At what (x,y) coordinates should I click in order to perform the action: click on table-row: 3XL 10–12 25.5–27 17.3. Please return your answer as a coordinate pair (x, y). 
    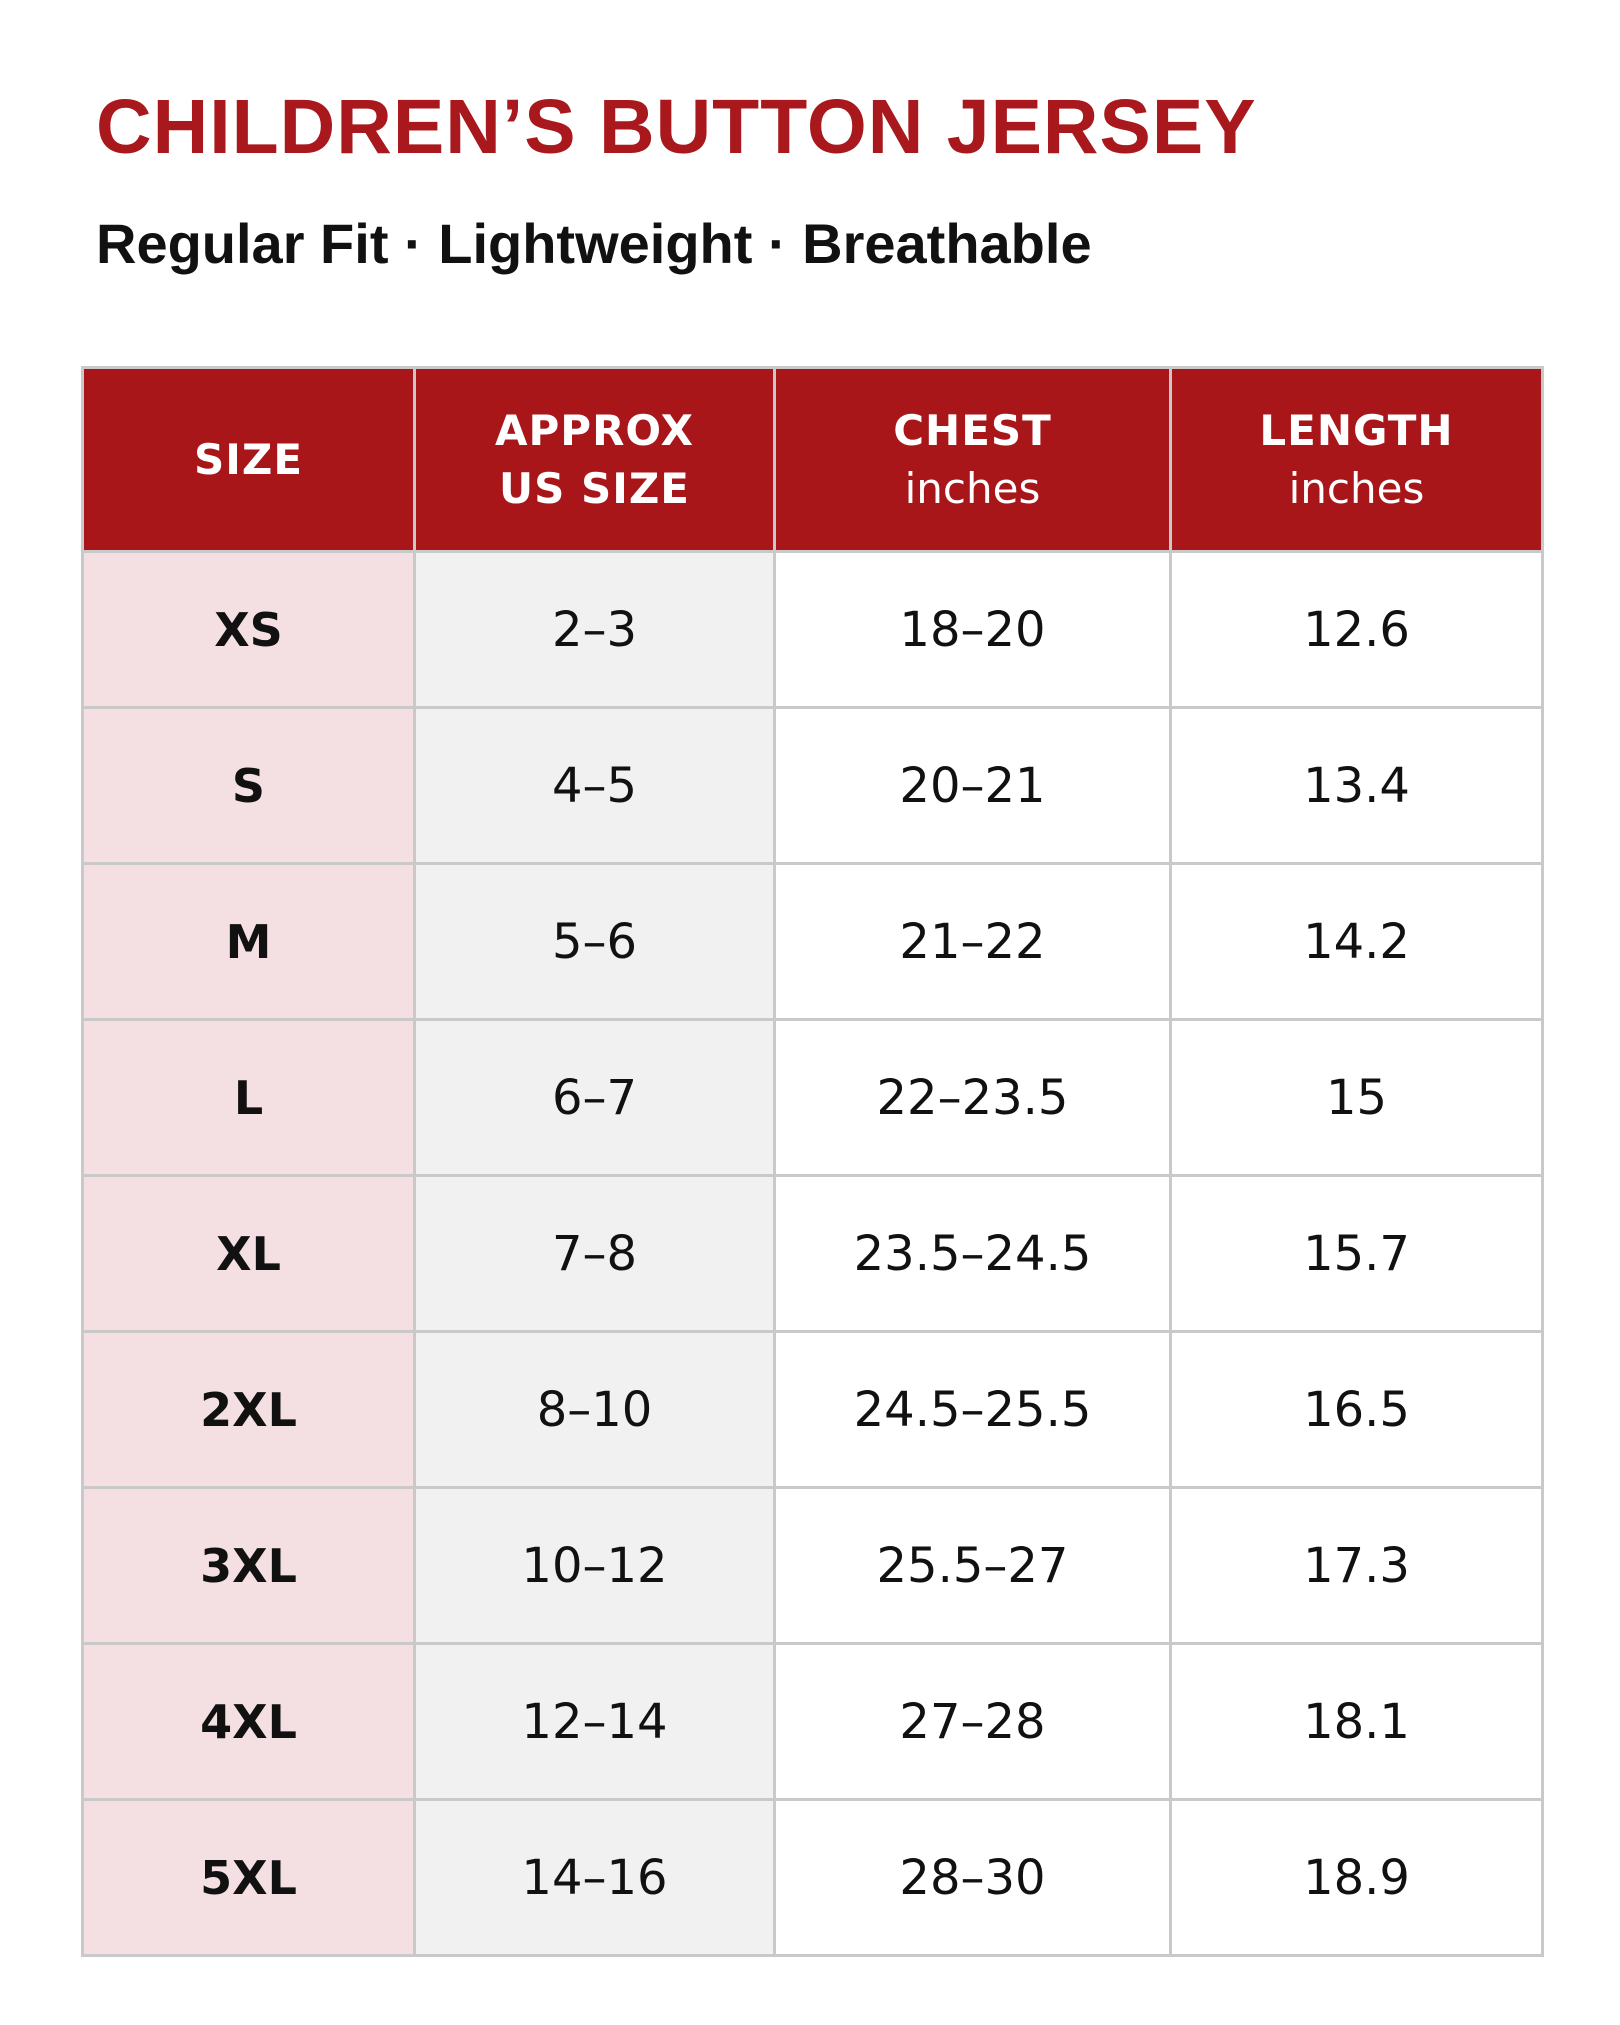
    Looking at the image, I should click on (812, 1565).